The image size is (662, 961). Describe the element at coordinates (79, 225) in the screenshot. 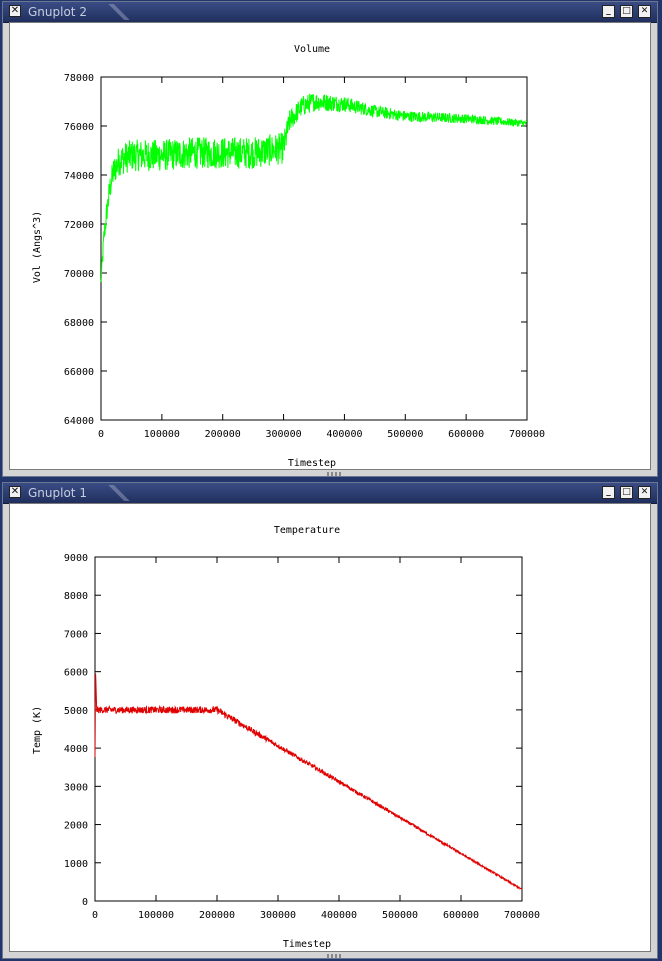

I see `y-tick-label: 72000` at that location.